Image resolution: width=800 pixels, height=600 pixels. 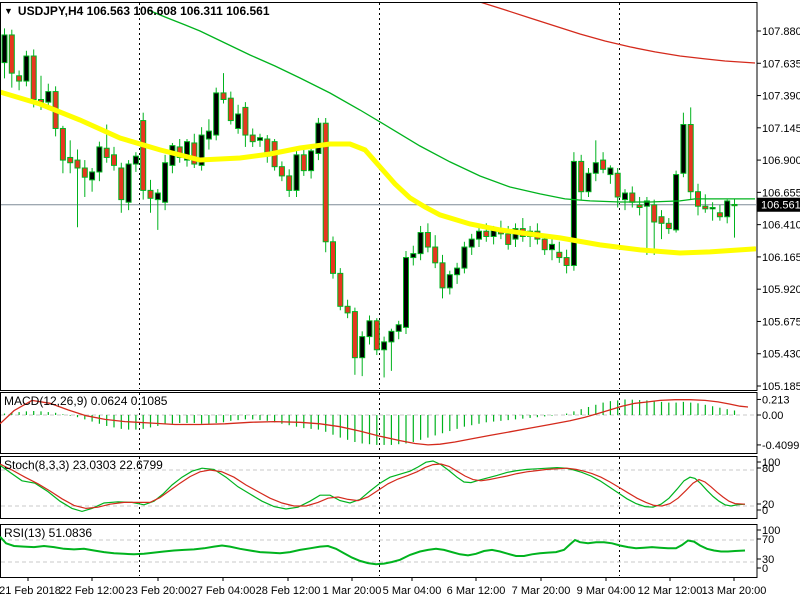 I want to click on macd-indicator-label: MACD(12,26,9) 0.0624 0.1085, so click(x=86, y=401).